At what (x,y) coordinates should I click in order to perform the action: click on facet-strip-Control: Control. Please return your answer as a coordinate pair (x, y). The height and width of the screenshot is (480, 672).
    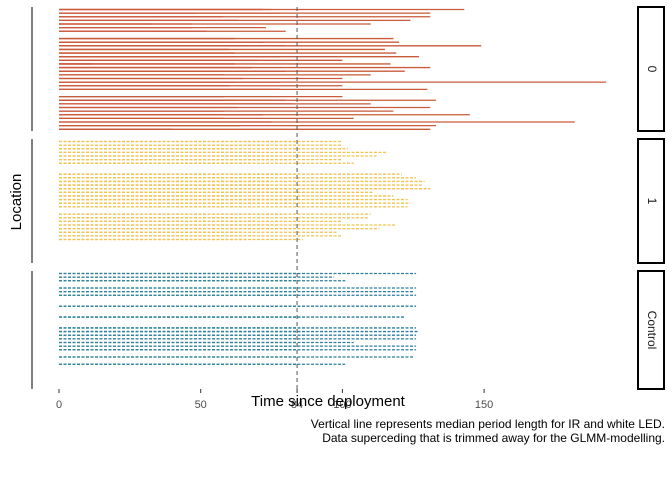
    Looking at the image, I should click on (651, 330).